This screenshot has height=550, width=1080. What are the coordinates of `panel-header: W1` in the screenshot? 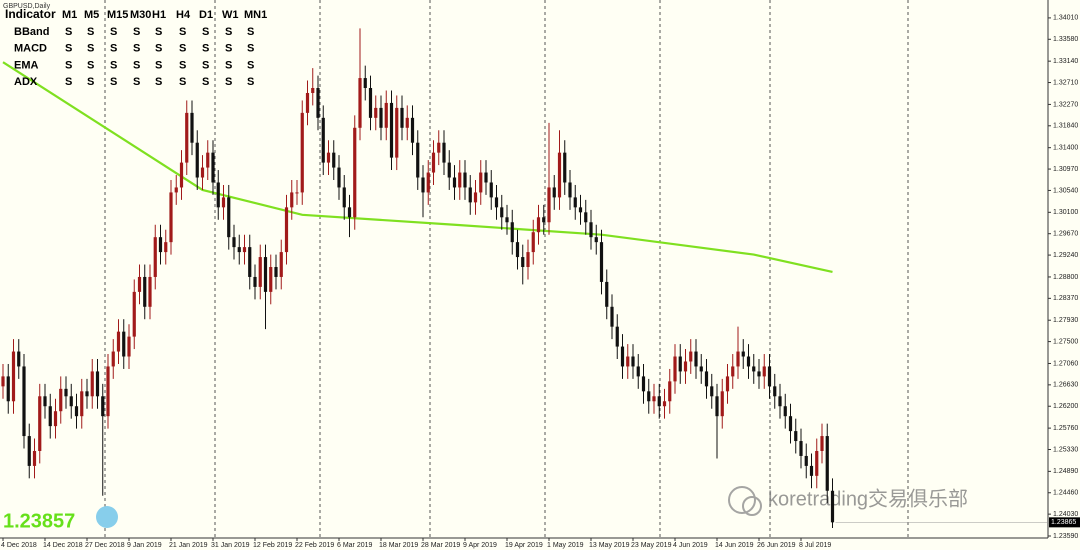 It's located at (230, 15).